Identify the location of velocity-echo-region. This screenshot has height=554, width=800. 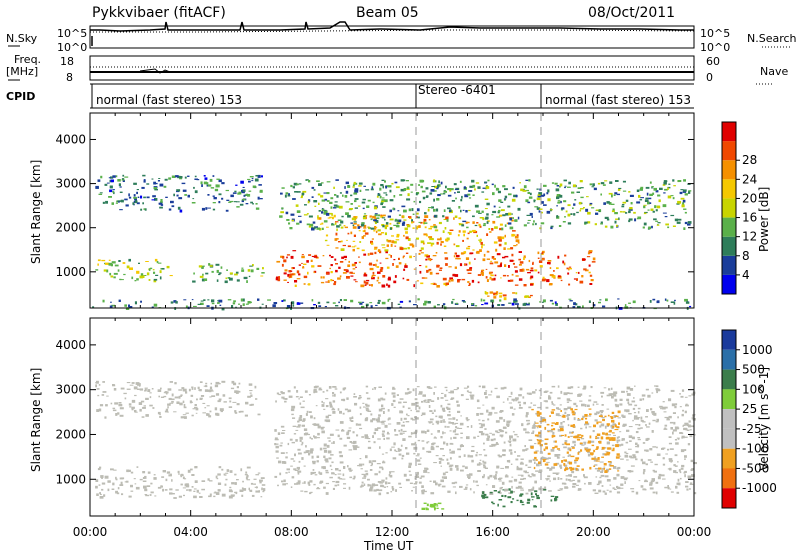
(178, 399).